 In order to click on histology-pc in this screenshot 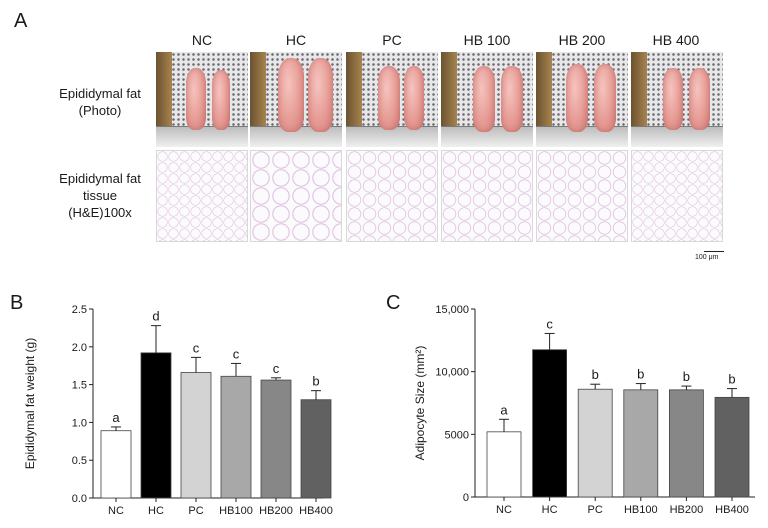, I will do `click(392, 196)`.